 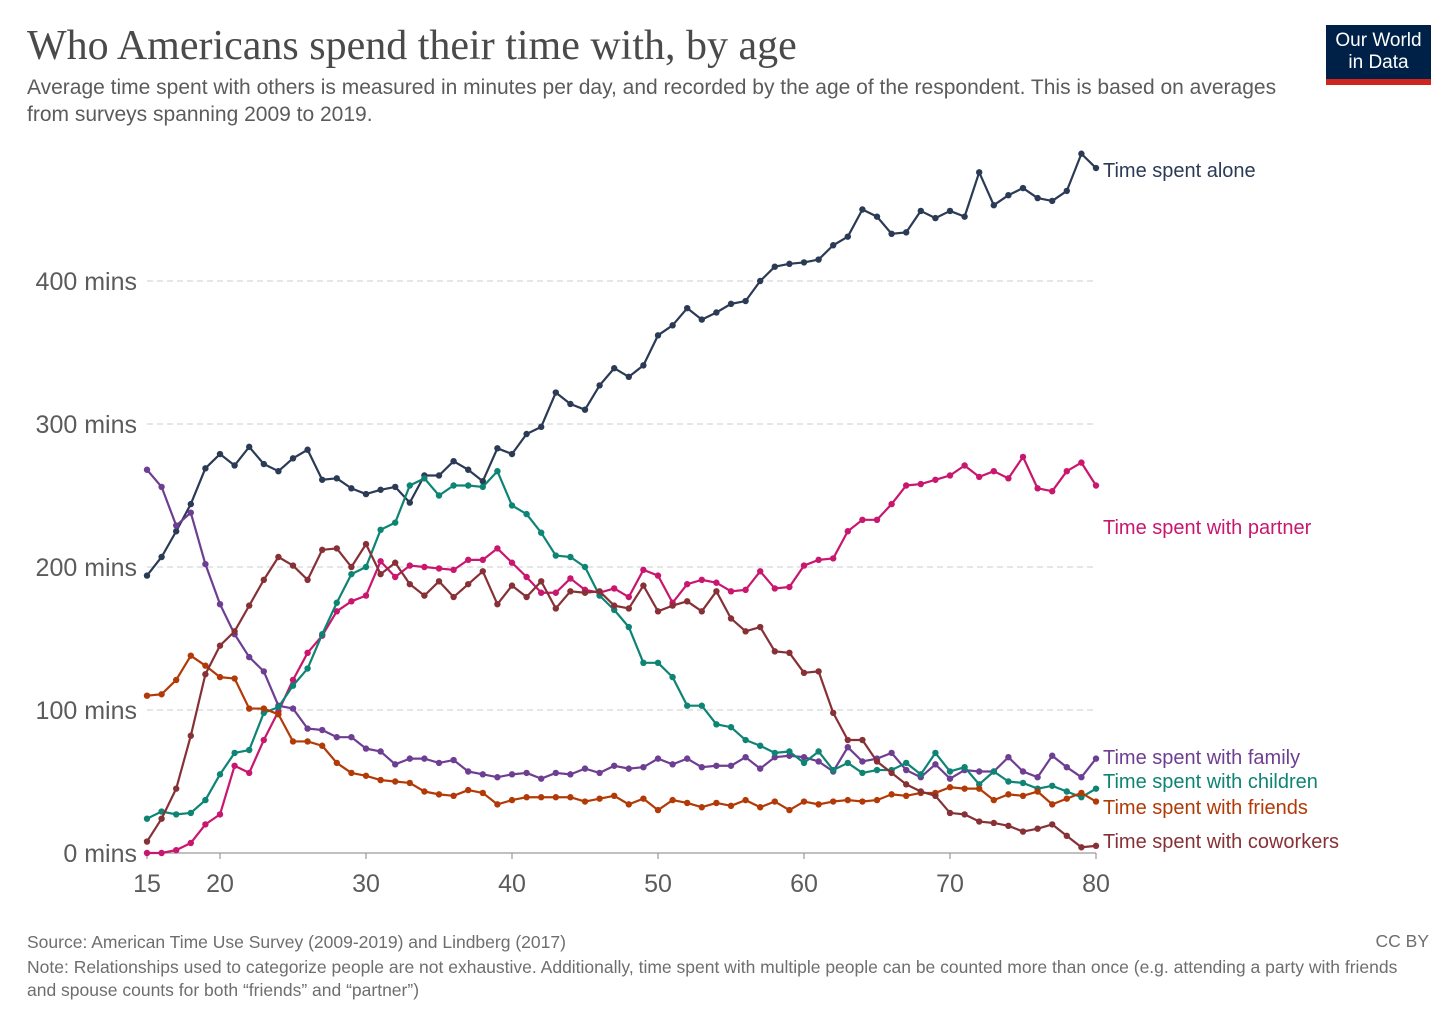 I want to click on series-label: Time spent with children, so click(x=1210, y=782).